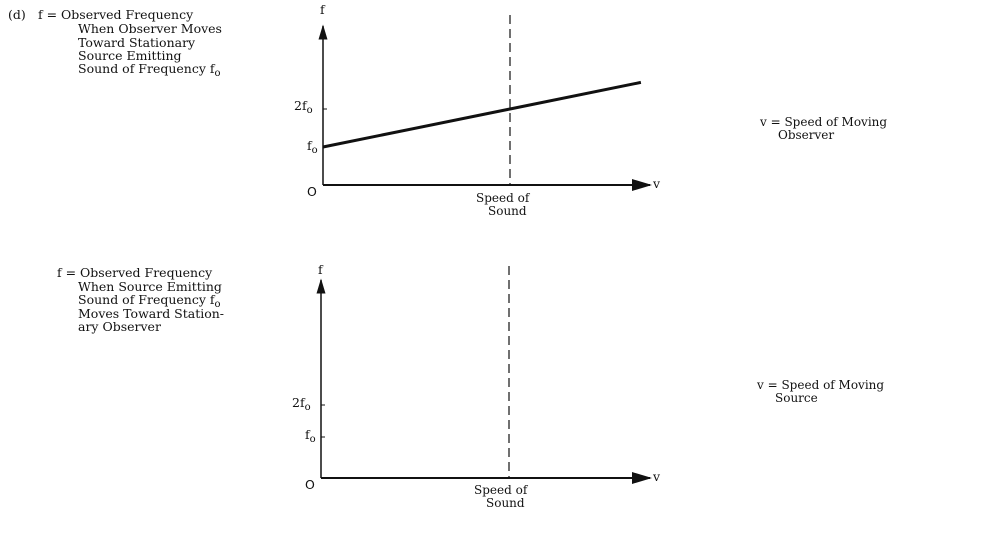 The width and height of the screenshot is (1000, 554). Describe the element at coordinates (130, 55) in the screenshot. I see `graph1-desc-line-4: Source Emitting` at that location.